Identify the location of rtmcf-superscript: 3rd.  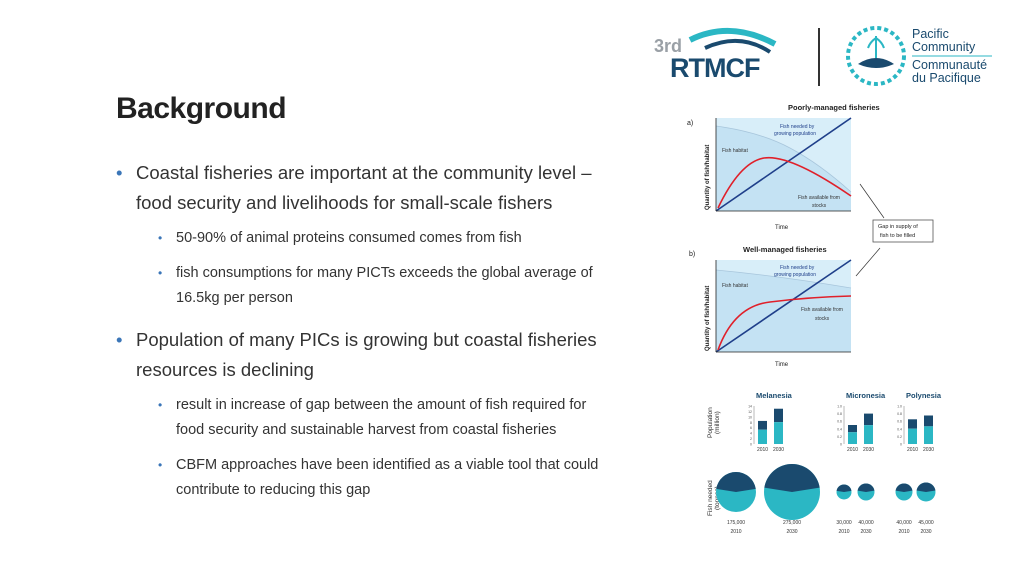
(668, 46).